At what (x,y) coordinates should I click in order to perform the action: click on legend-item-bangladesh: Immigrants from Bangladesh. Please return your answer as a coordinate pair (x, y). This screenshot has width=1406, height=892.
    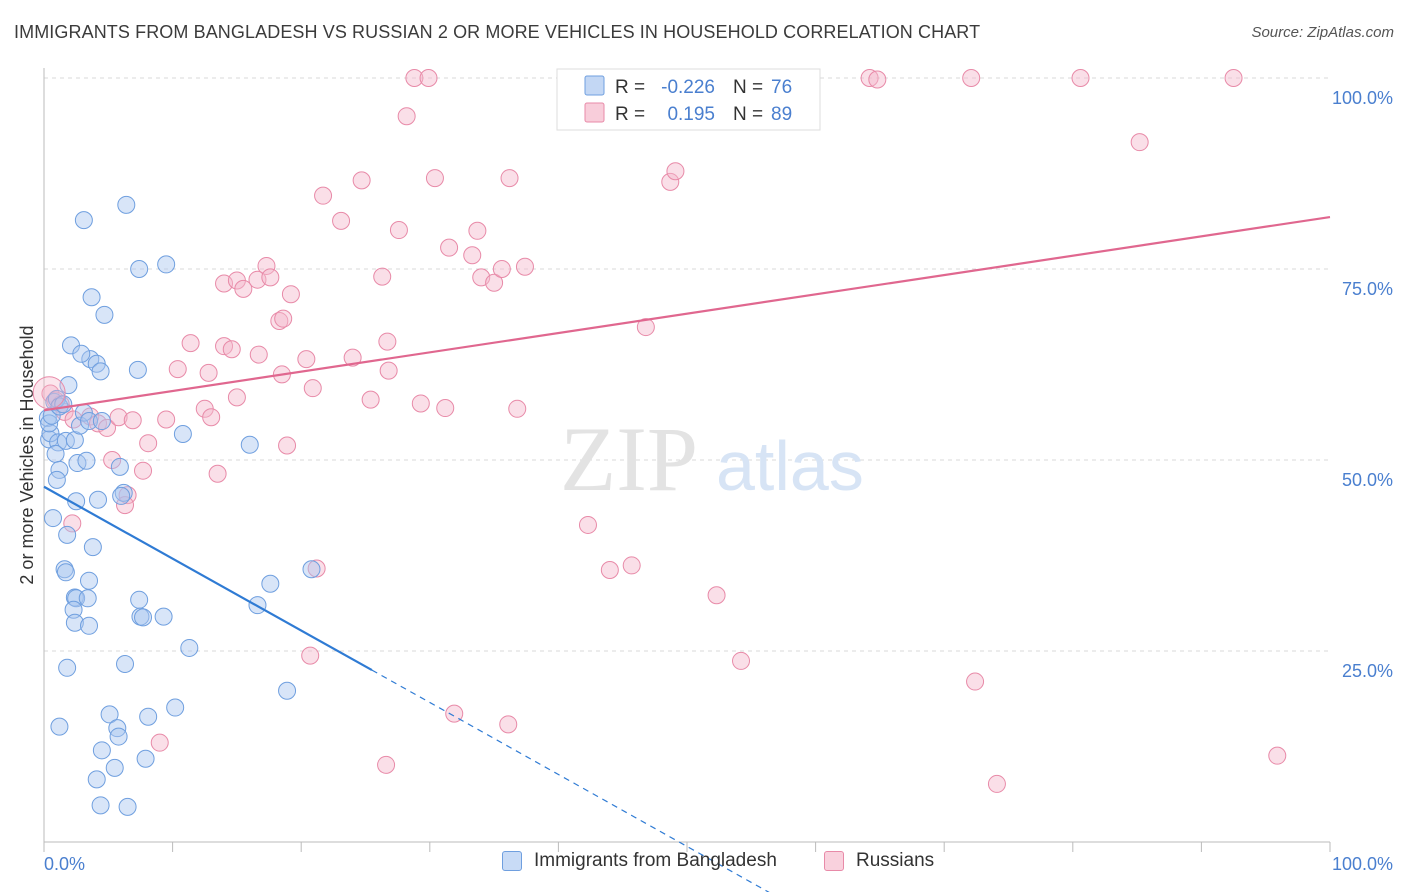
    Looking at the image, I should click on (639, 861).